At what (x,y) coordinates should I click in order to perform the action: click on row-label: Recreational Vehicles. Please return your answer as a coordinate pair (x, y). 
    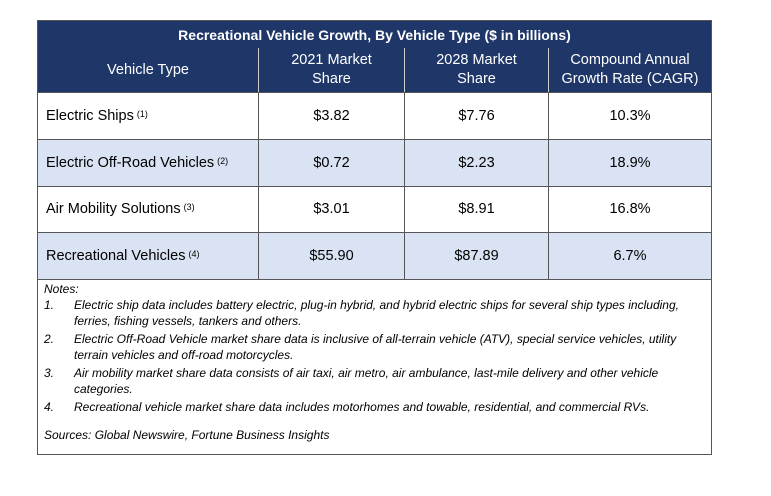
    Looking at the image, I should click on (116, 255).